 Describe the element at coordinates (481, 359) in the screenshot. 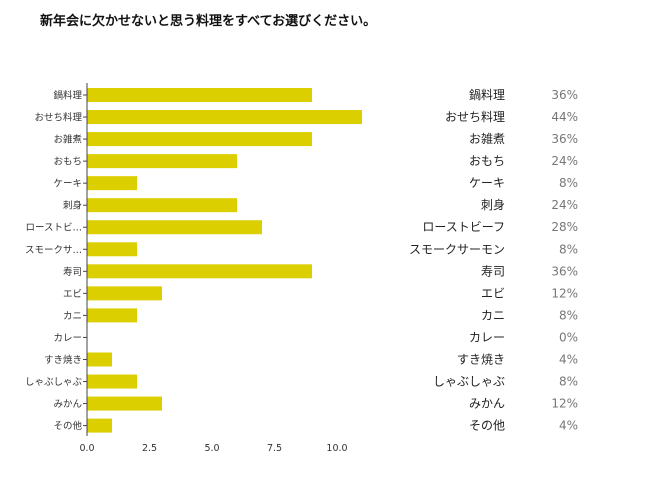

I see `table-item-name: すき焼き` at that location.